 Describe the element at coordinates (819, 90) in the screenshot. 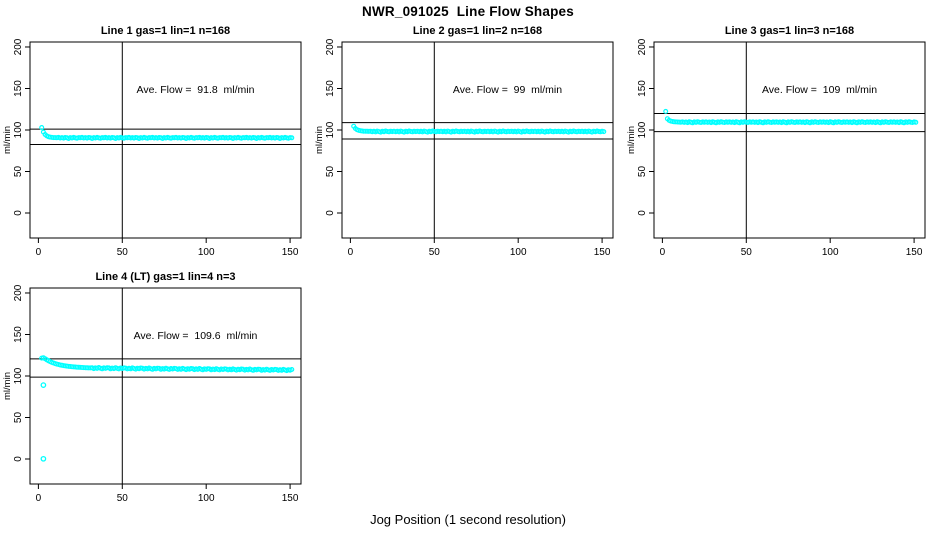

I see `ave-flow-annotation: Ave. Flow = 109 ml/min` at that location.